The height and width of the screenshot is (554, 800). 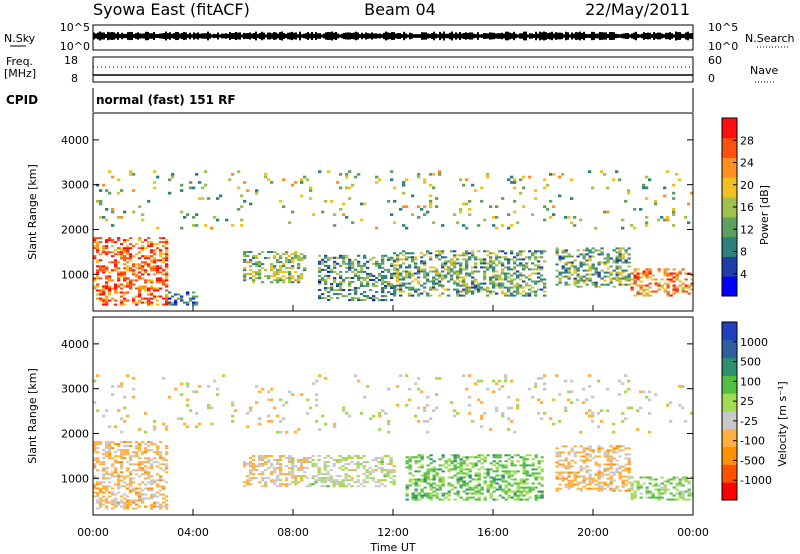 I want to click on velocity-colorbar-label: Velocity [m s⁻¹], so click(x=782, y=423).